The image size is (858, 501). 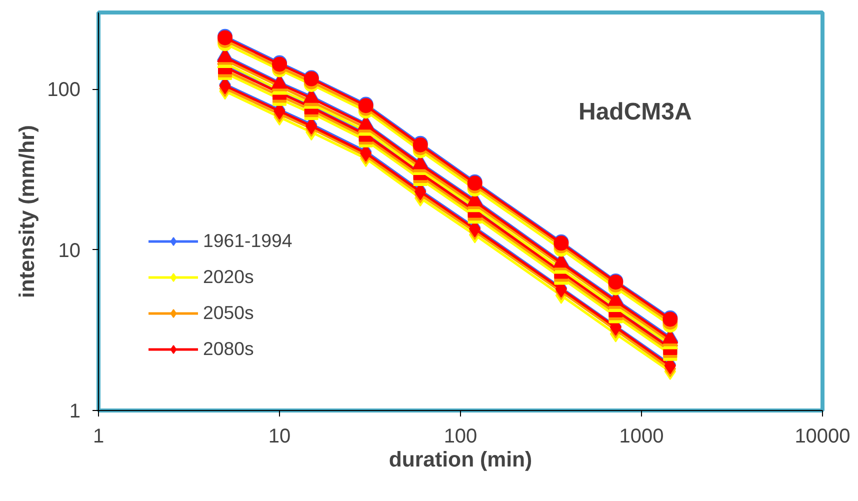 What do you see at coordinates (228, 277) in the screenshot?
I see `legend-label: 2020s` at bounding box center [228, 277].